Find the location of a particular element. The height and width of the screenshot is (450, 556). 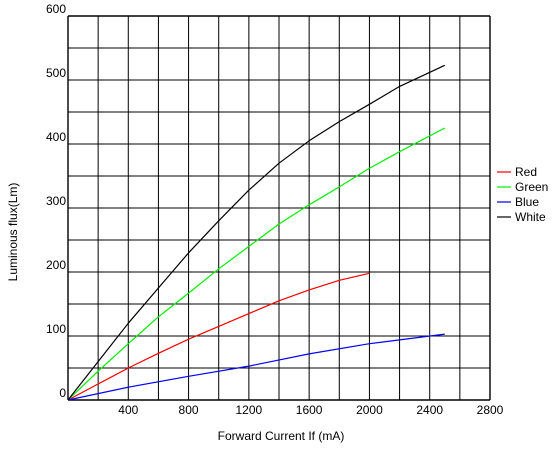

x-tick-label: 800 is located at coordinates (189, 410).